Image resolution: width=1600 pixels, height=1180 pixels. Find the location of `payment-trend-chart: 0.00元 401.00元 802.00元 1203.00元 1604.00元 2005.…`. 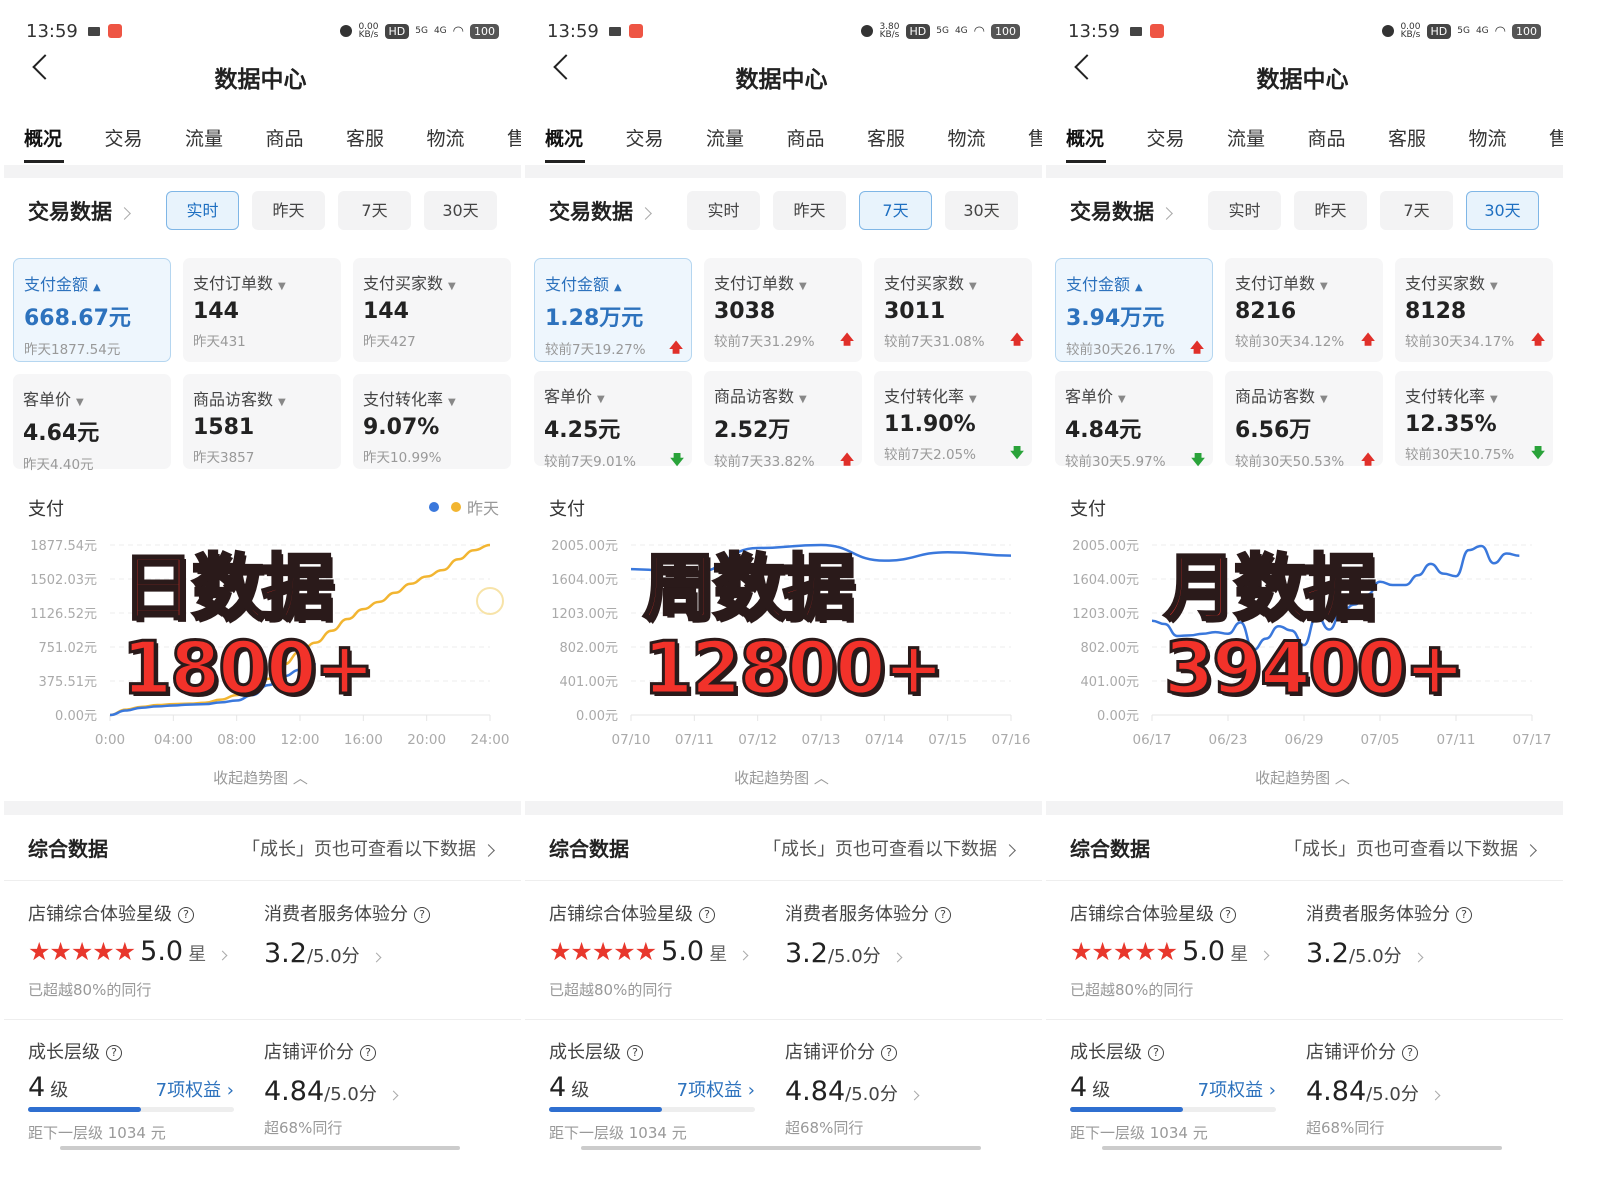

payment-trend-chart: 0.00元 401.00元 802.00元 1203.00元 1604.00元 2005.… is located at coordinates (1311, 643).